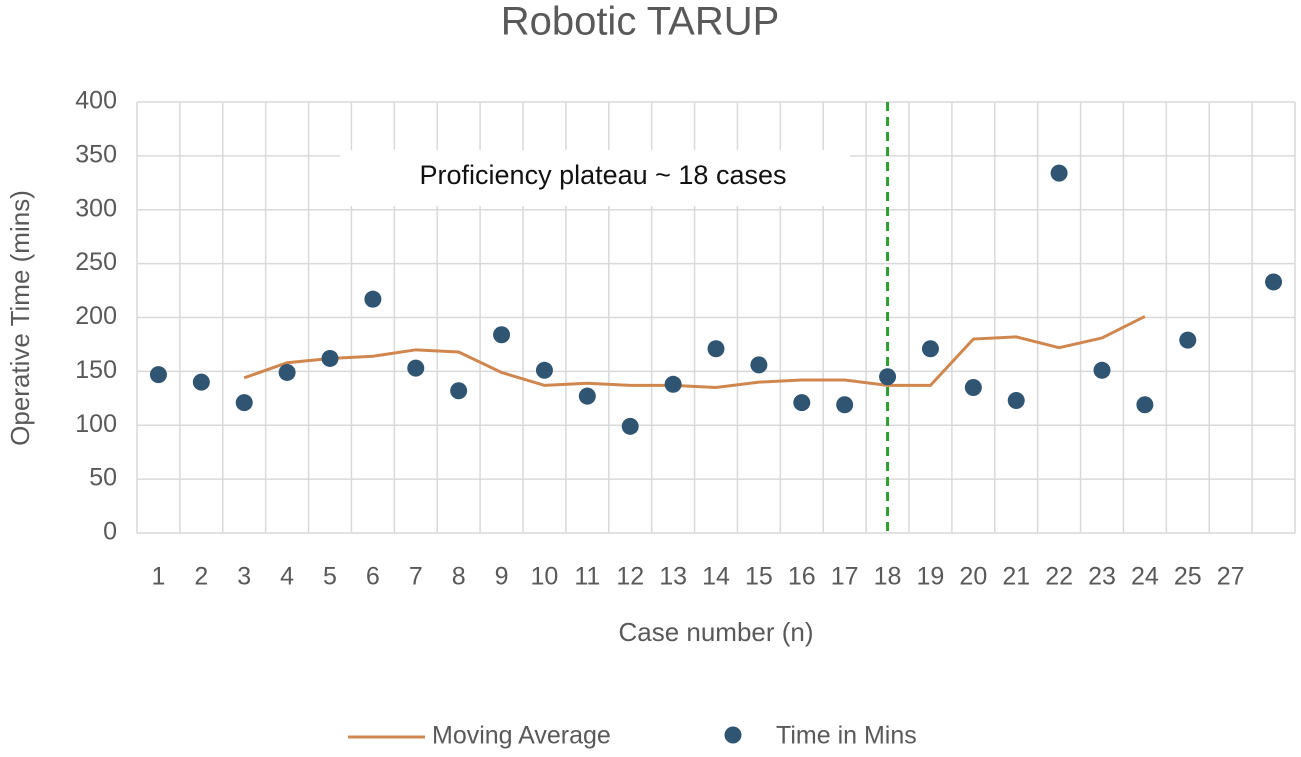 This screenshot has width=1301, height=757. Describe the element at coordinates (287, 577) in the screenshot. I see `x-tick-label: 4` at that location.